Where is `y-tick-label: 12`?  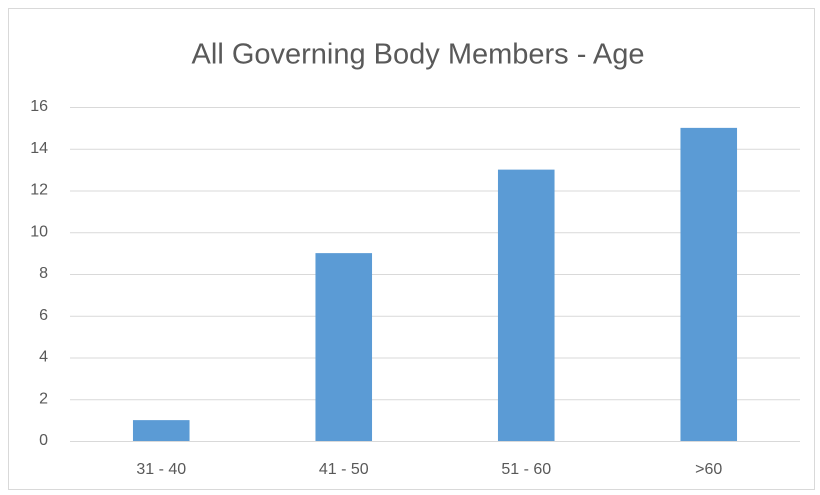
y-tick-label: 12 is located at coordinates (39, 190).